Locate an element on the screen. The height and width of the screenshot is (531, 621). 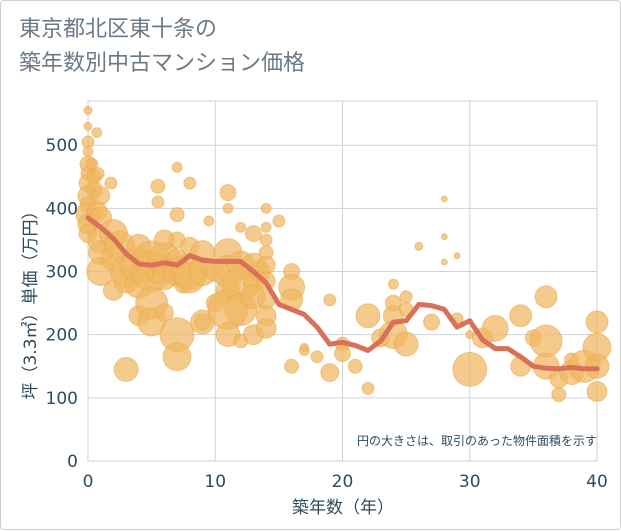
x-tick-label: 20 is located at coordinates (343, 482).